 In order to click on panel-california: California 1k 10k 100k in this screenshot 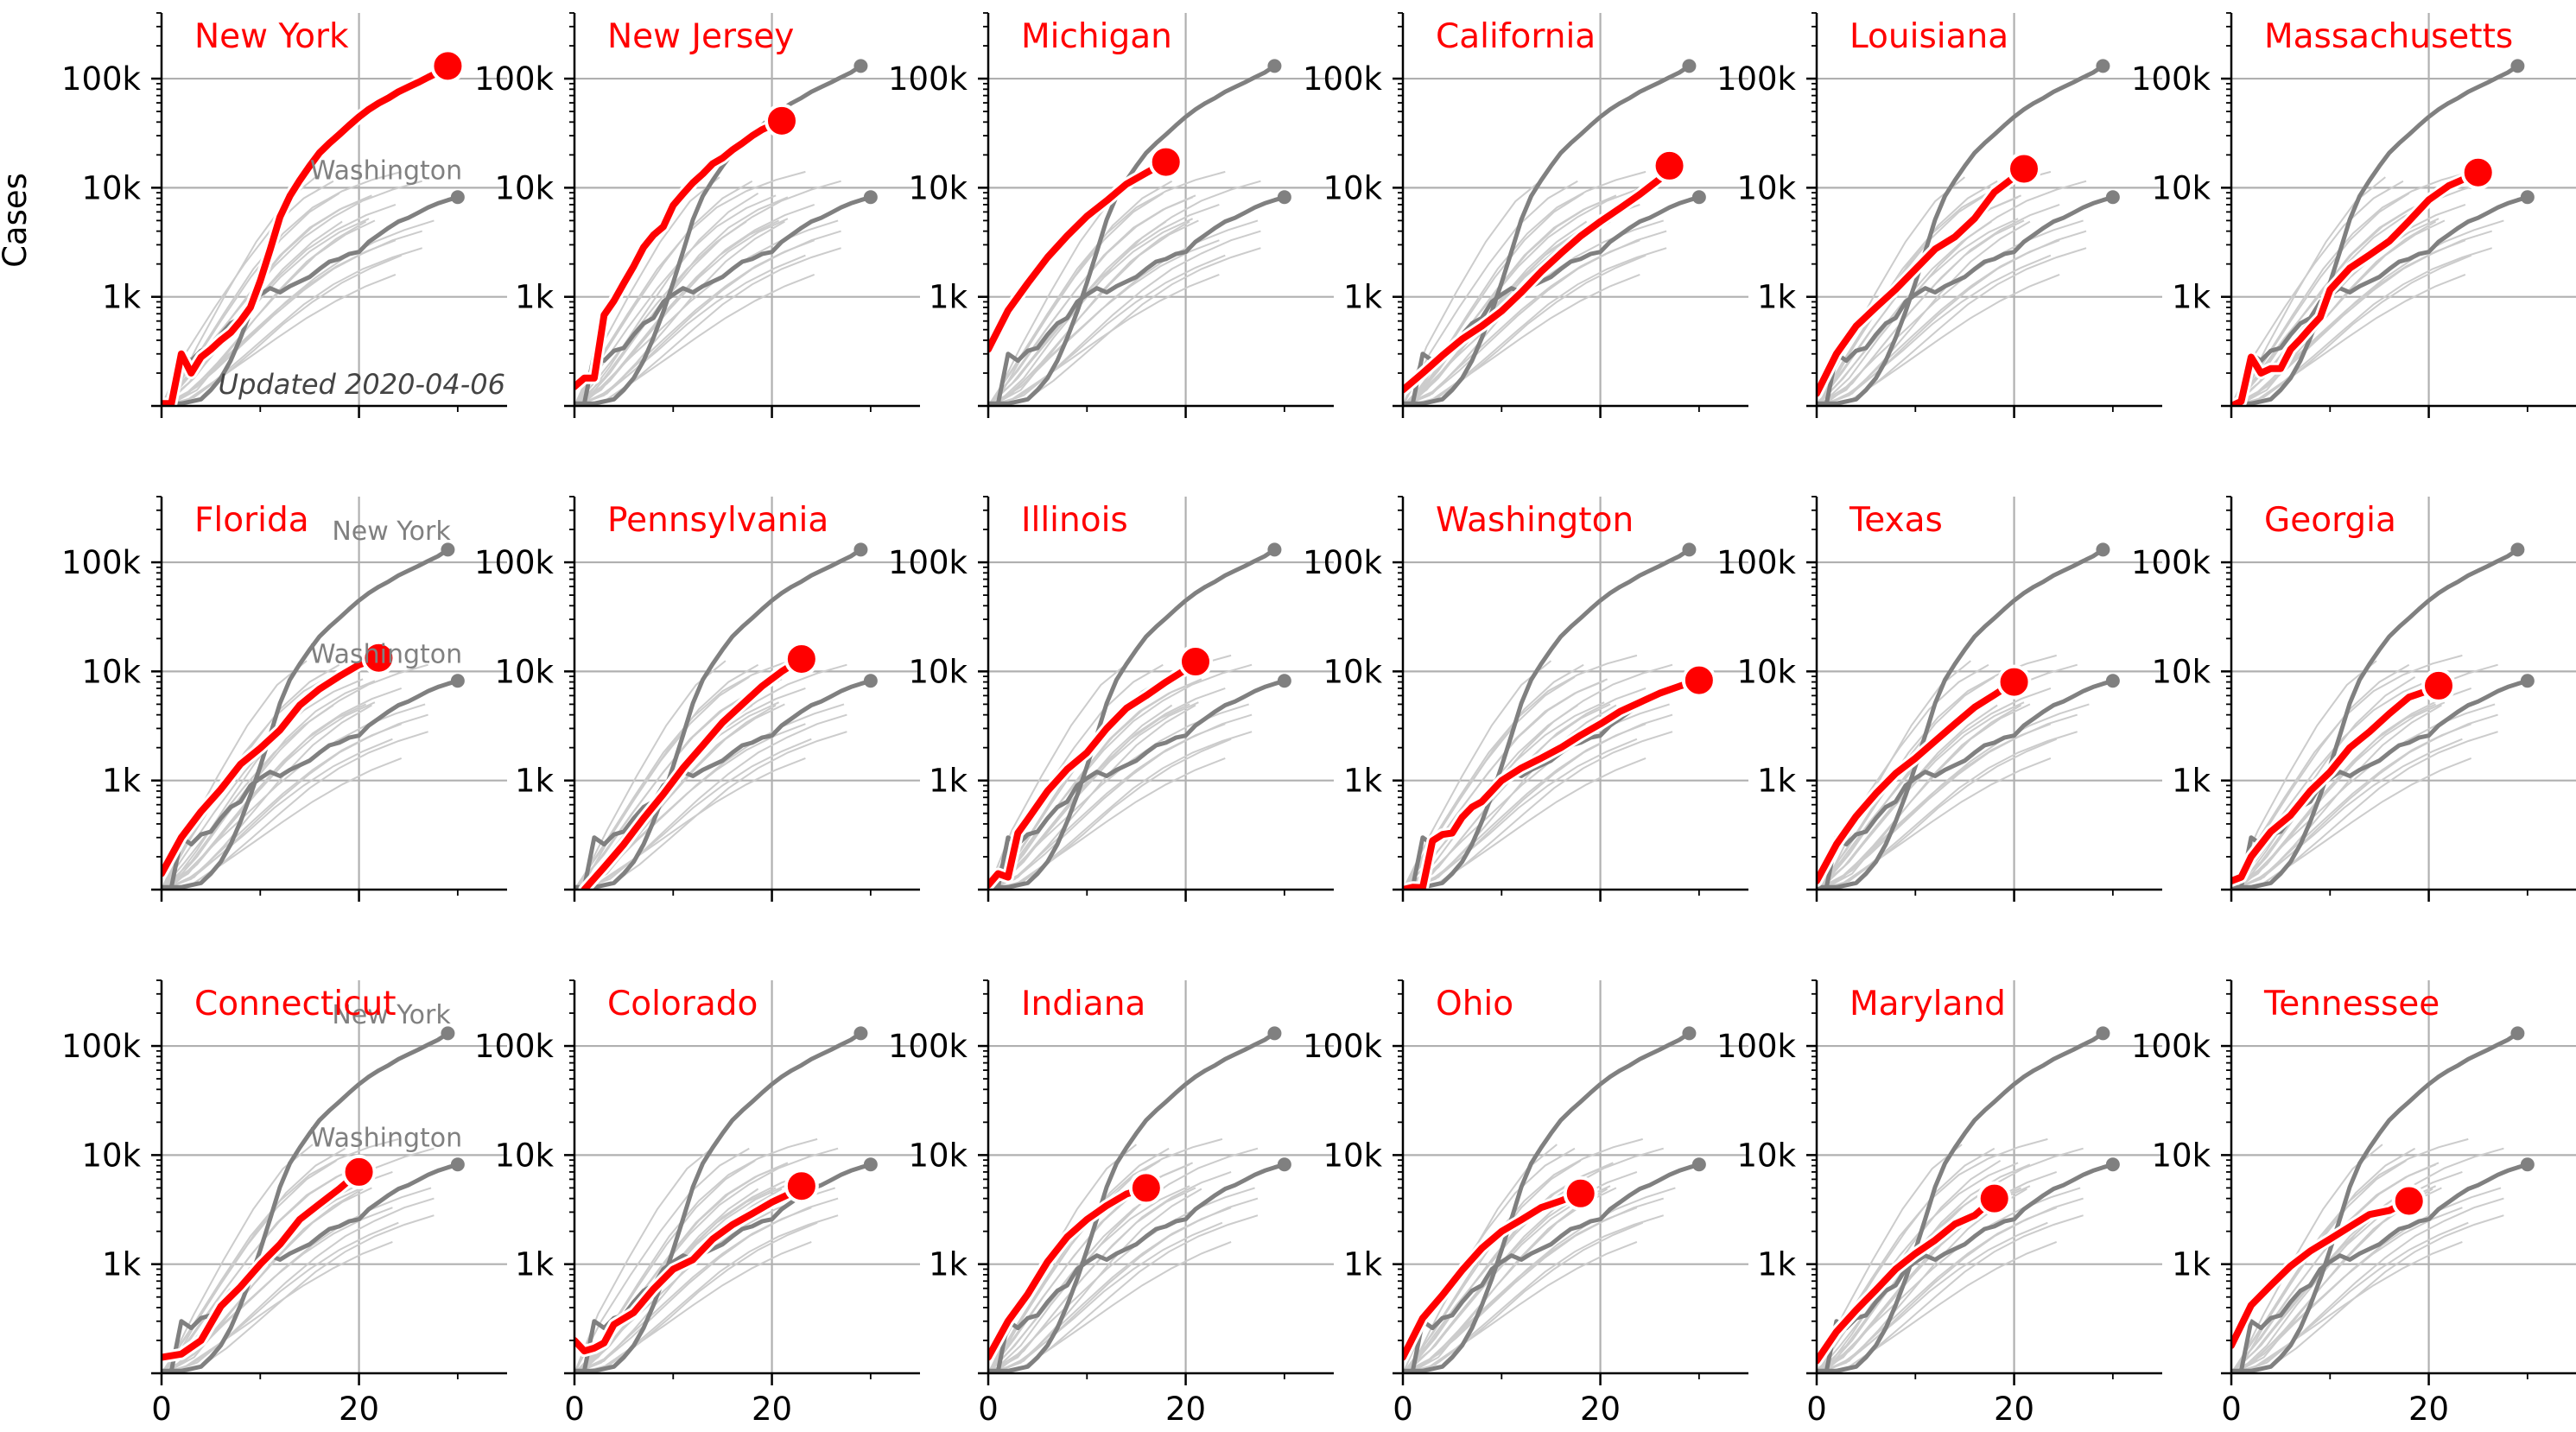, I will do `click(1525, 215)`.